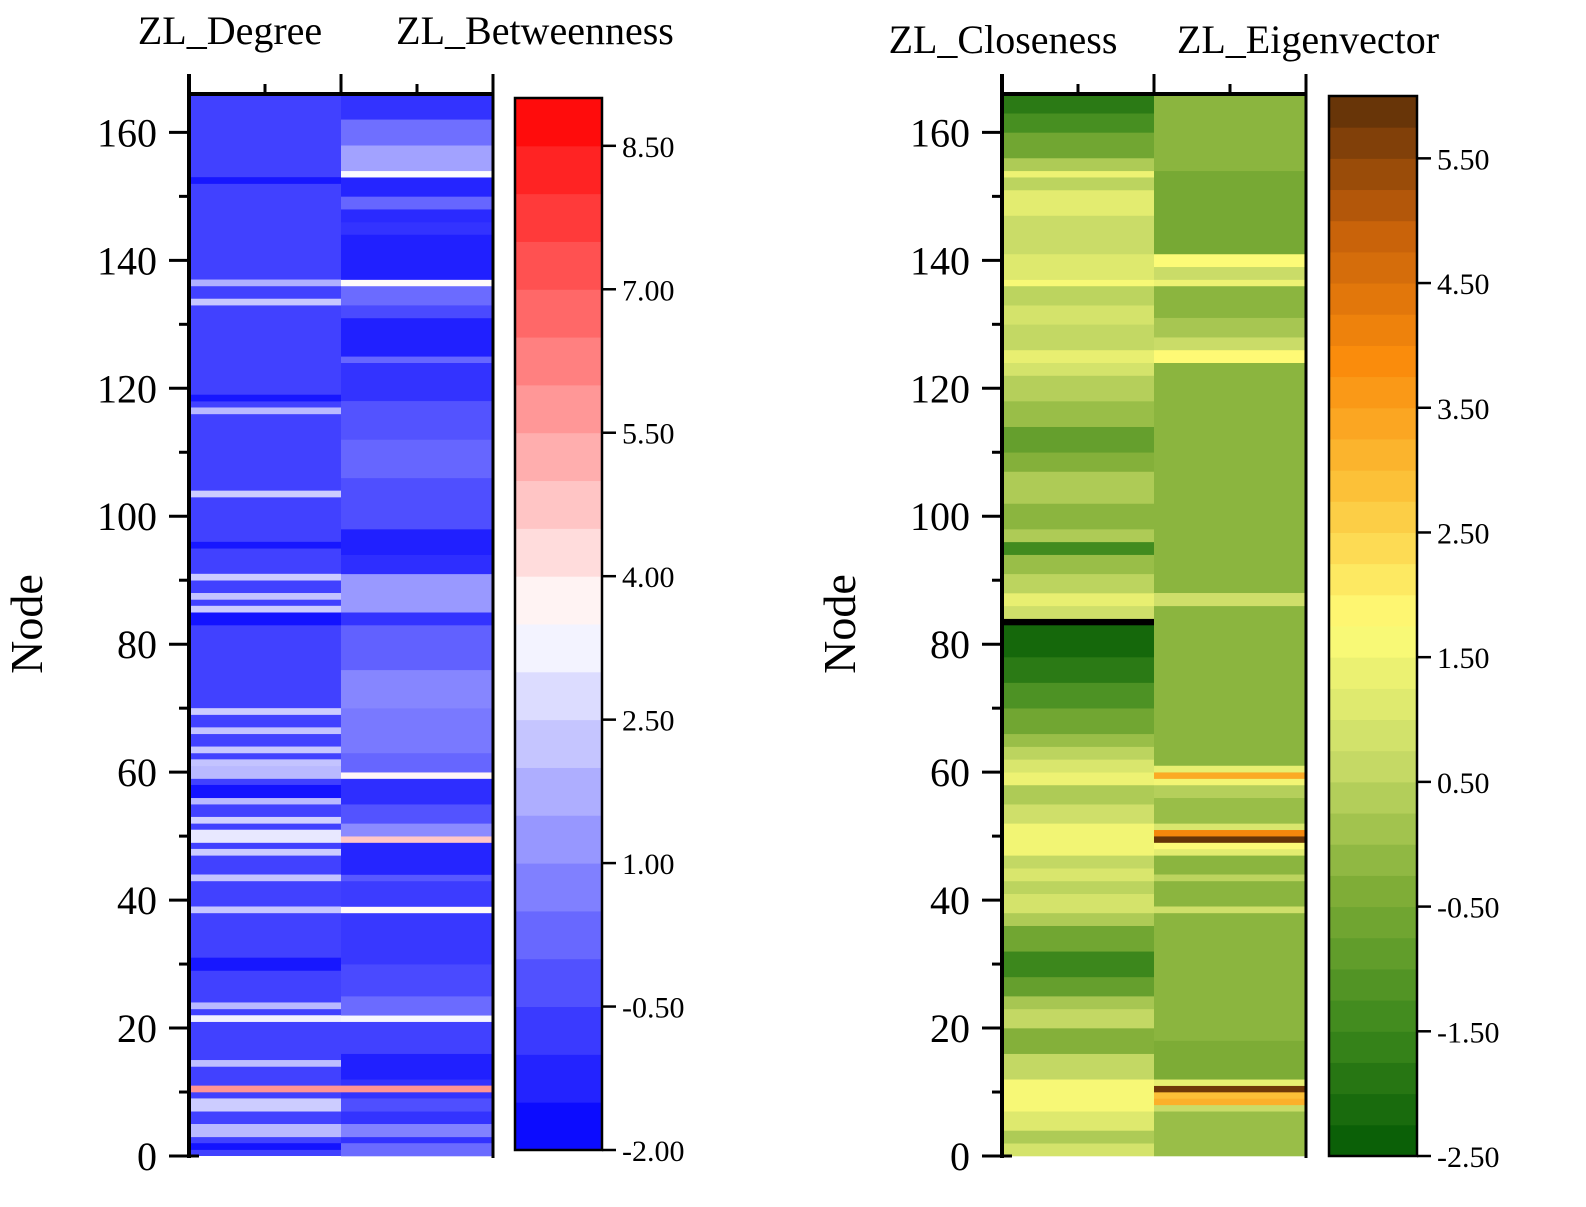 The image size is (1586, 1207). I want to click on colorbar-tick-label: 4.00, so click(648, 577).